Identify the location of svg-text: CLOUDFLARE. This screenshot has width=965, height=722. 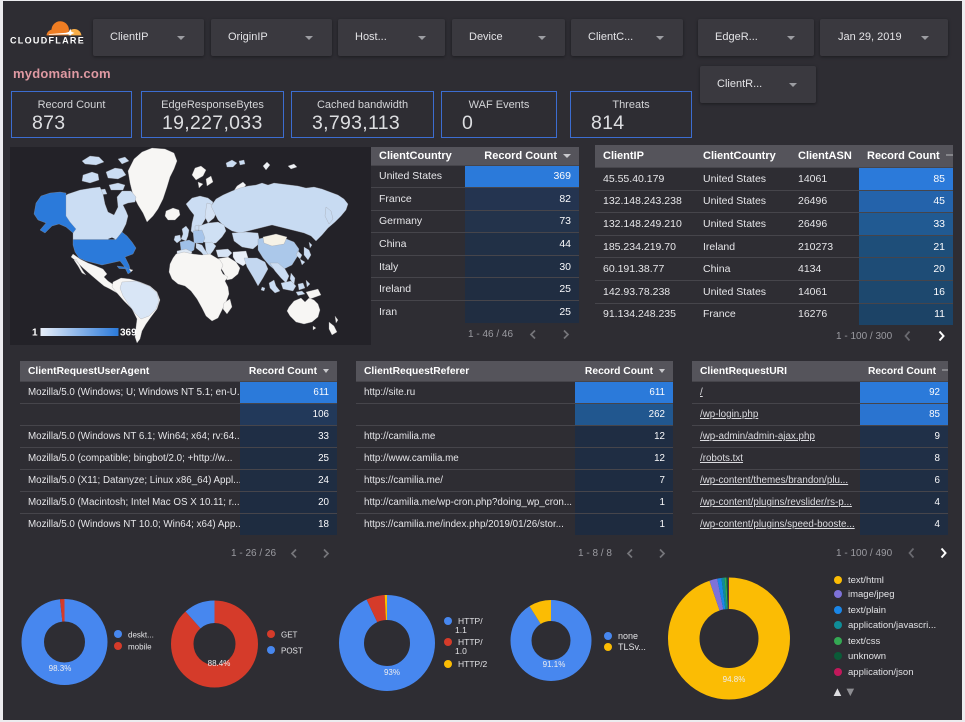
(47, 40).